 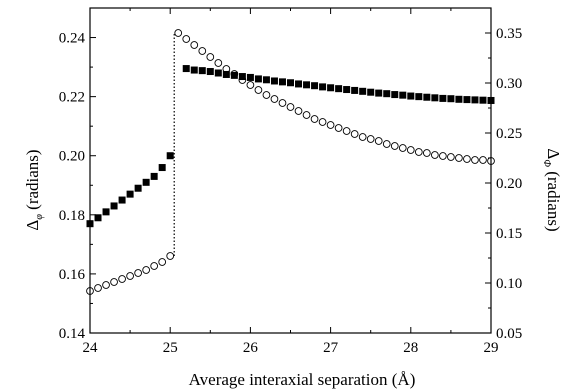 I want to click on y-right-subscript: Φ, so click(x=546, y=163).